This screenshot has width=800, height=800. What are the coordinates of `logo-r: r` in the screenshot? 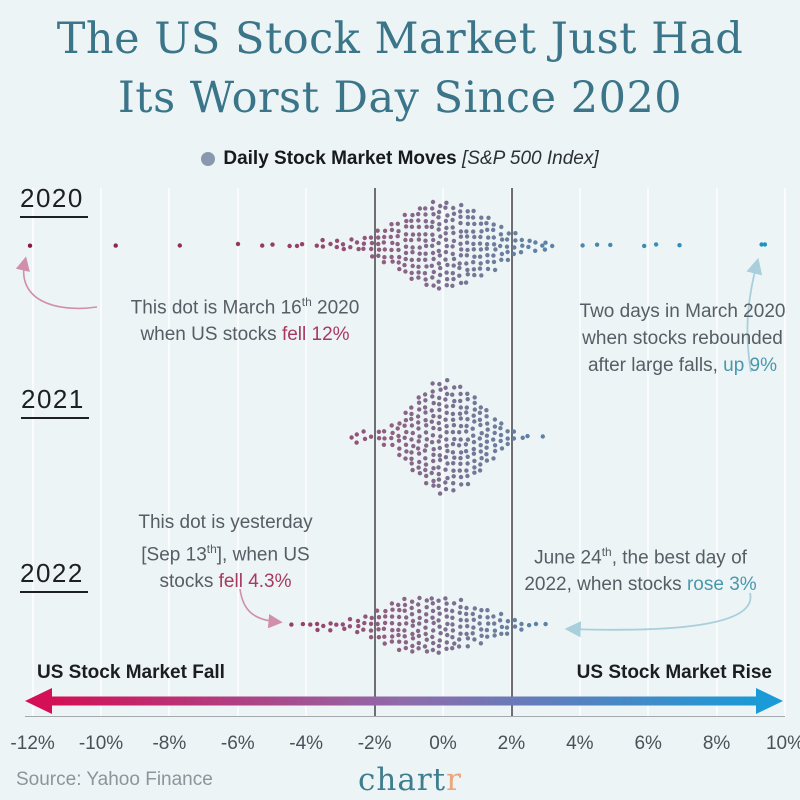 It's located at (454, 780).